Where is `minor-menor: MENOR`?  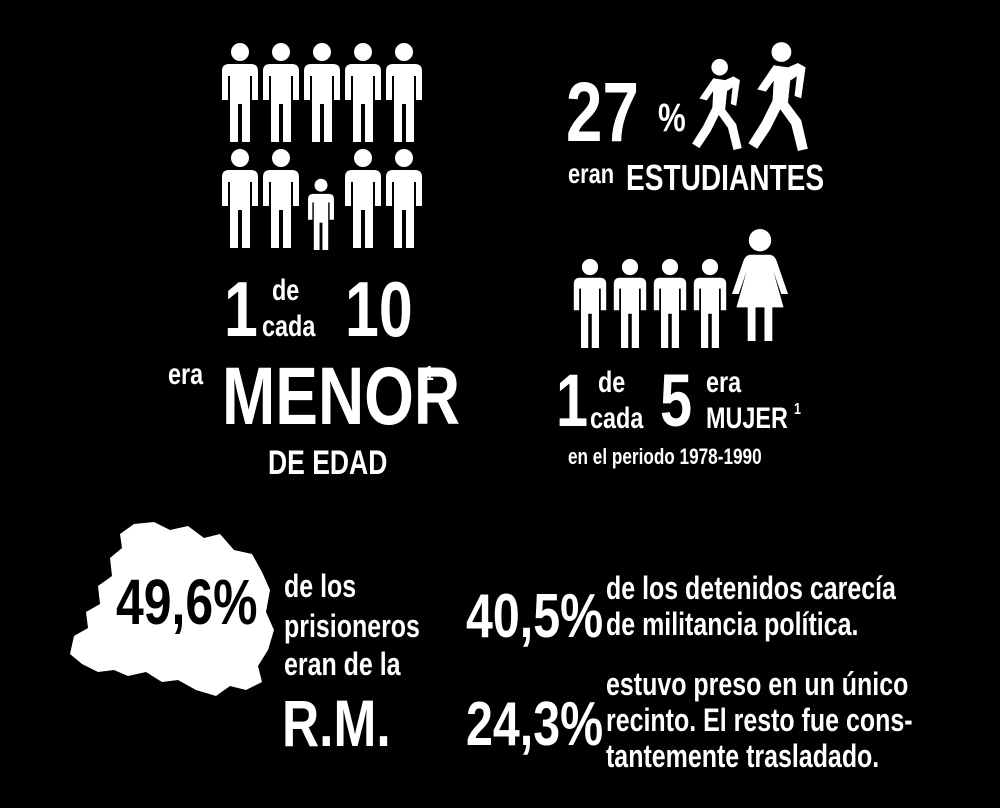
minor-menor: MENOR is located at coordinates (341, 396).